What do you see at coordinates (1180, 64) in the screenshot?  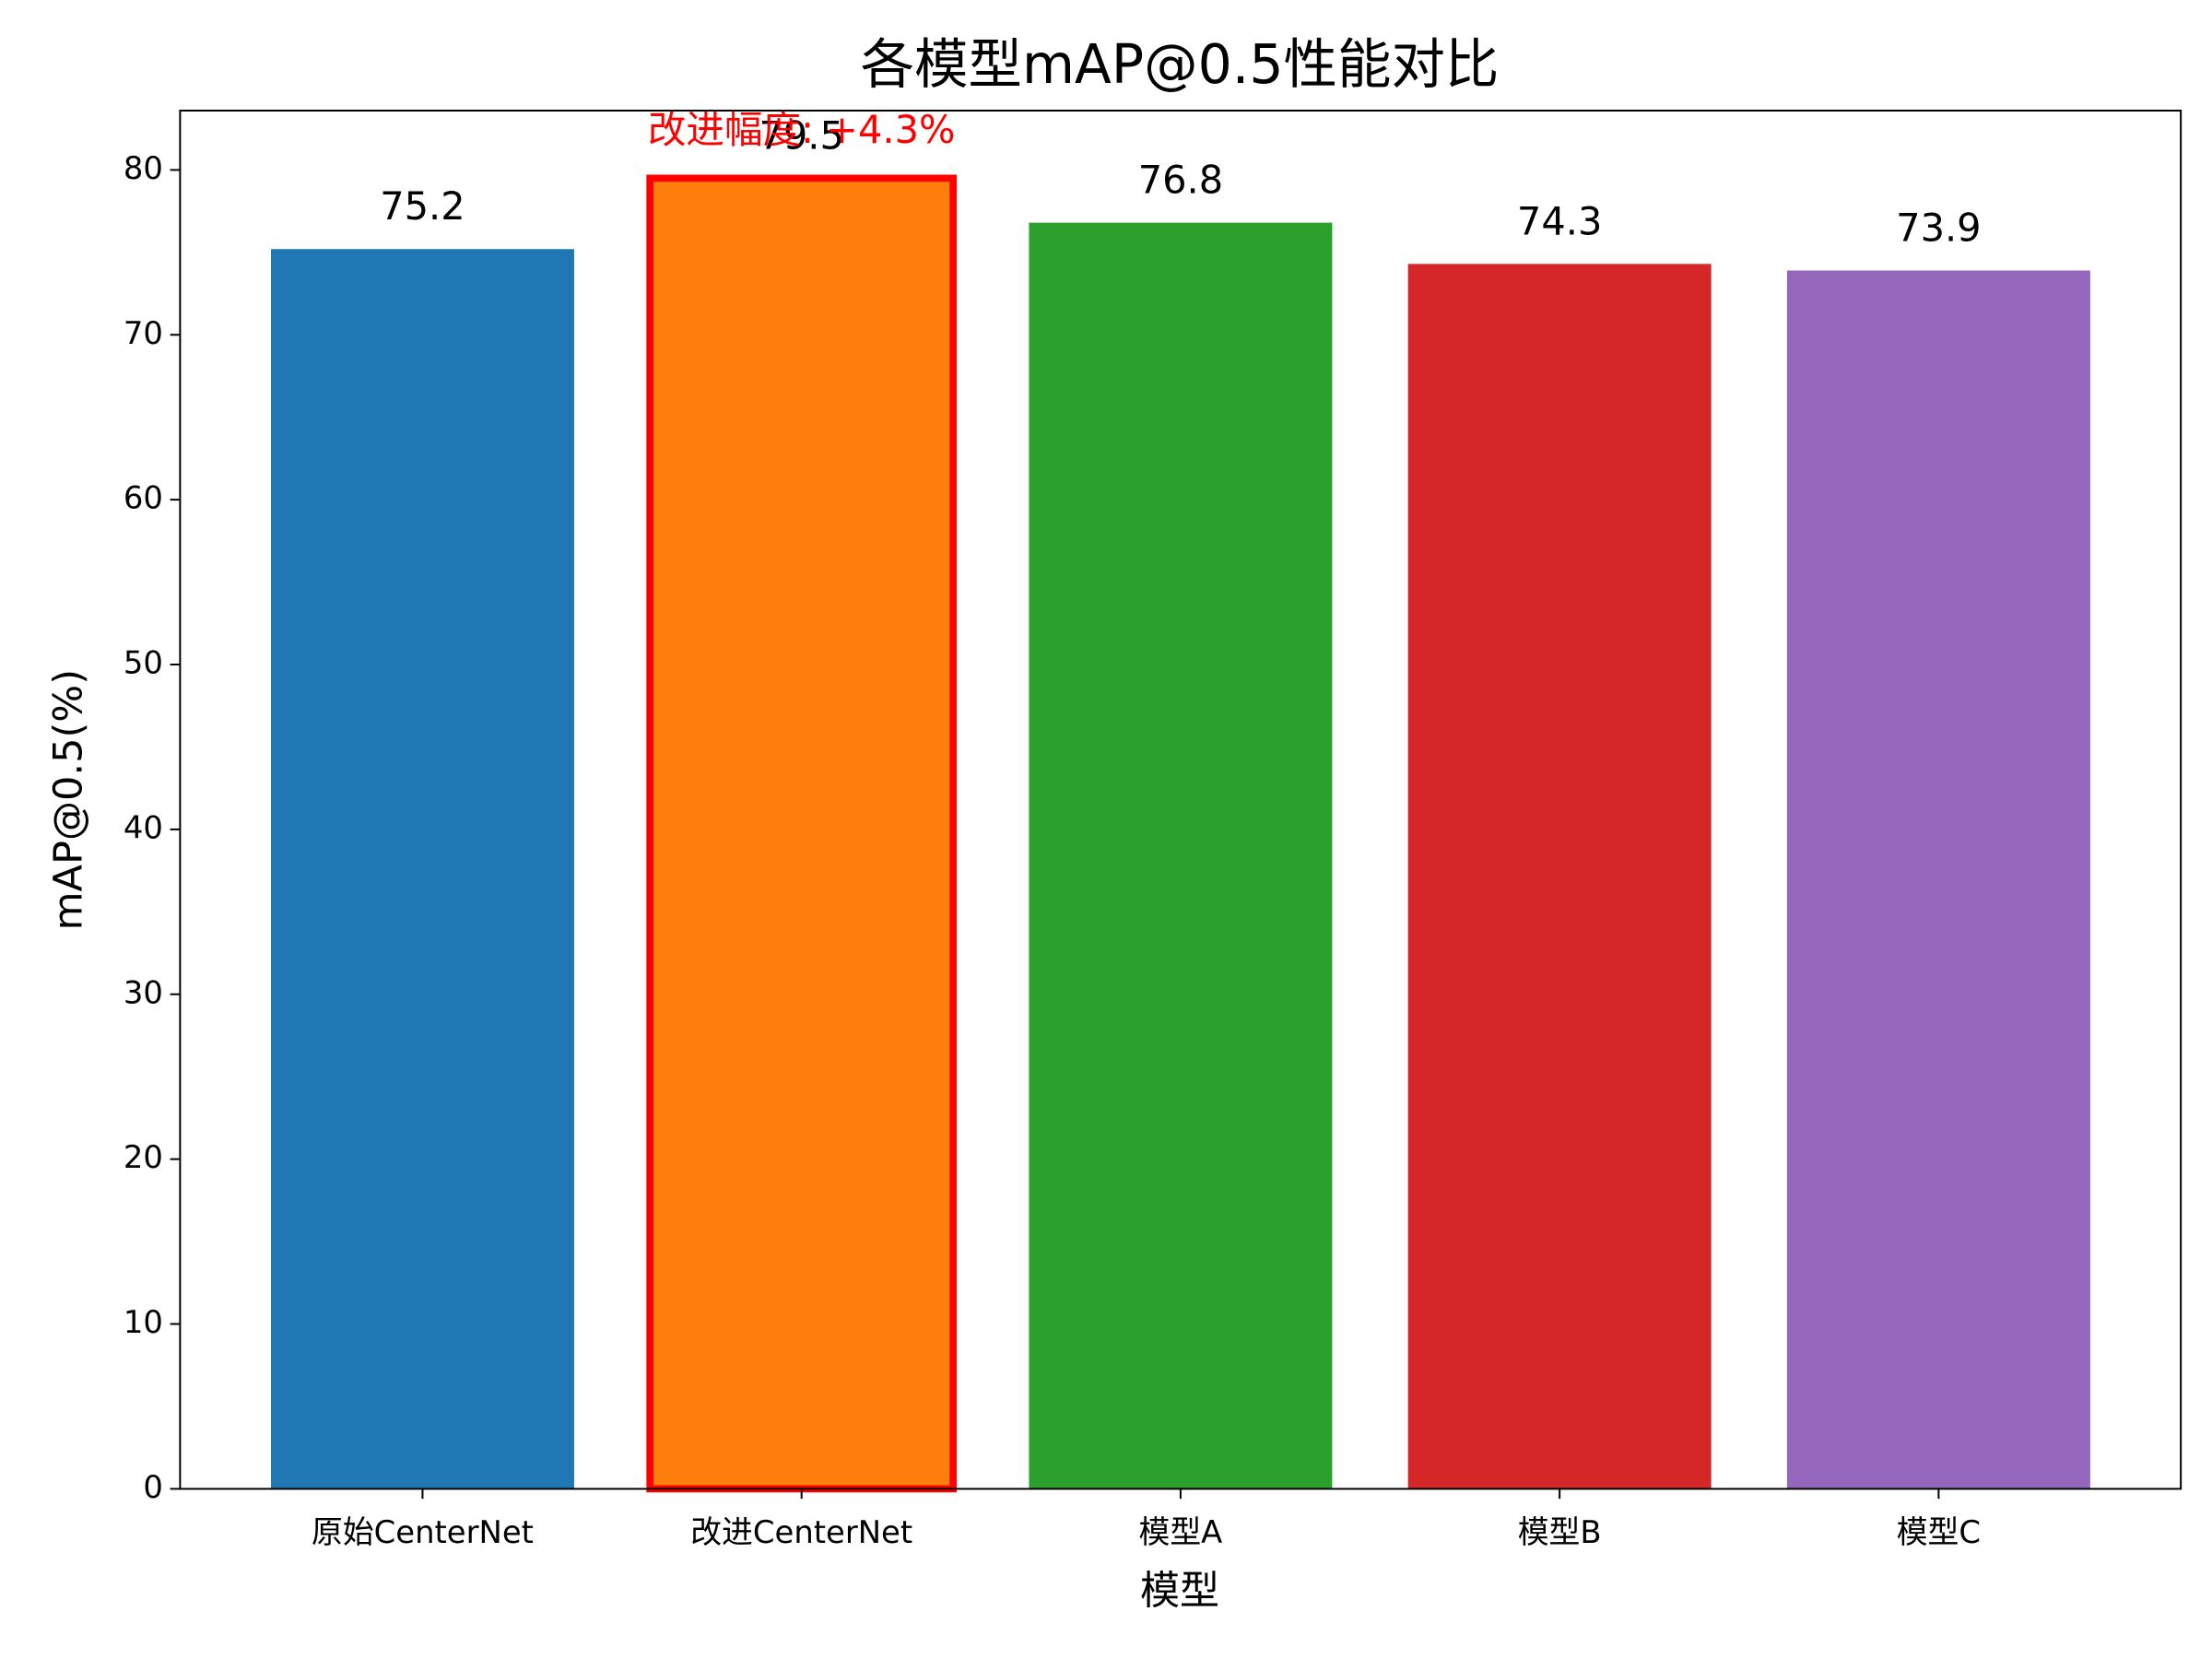 I see `chart-title: 各模型mAP@0.5性能对比` at bounding box center [1180, 64].